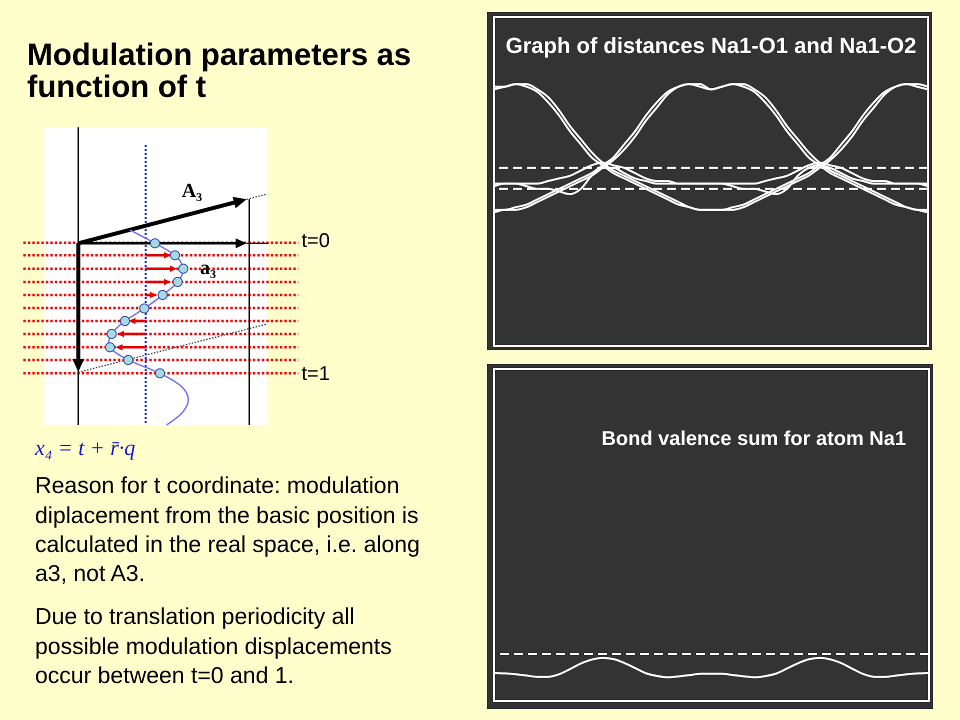 The image size is (960, 720). Describe the element at coordinates (316, 374) in the screenshot. I see `text: t=1` at that location.